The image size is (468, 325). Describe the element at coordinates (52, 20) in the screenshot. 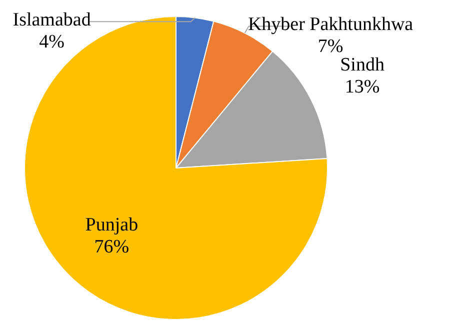

I see `slice-label: Islamabad` at that location.